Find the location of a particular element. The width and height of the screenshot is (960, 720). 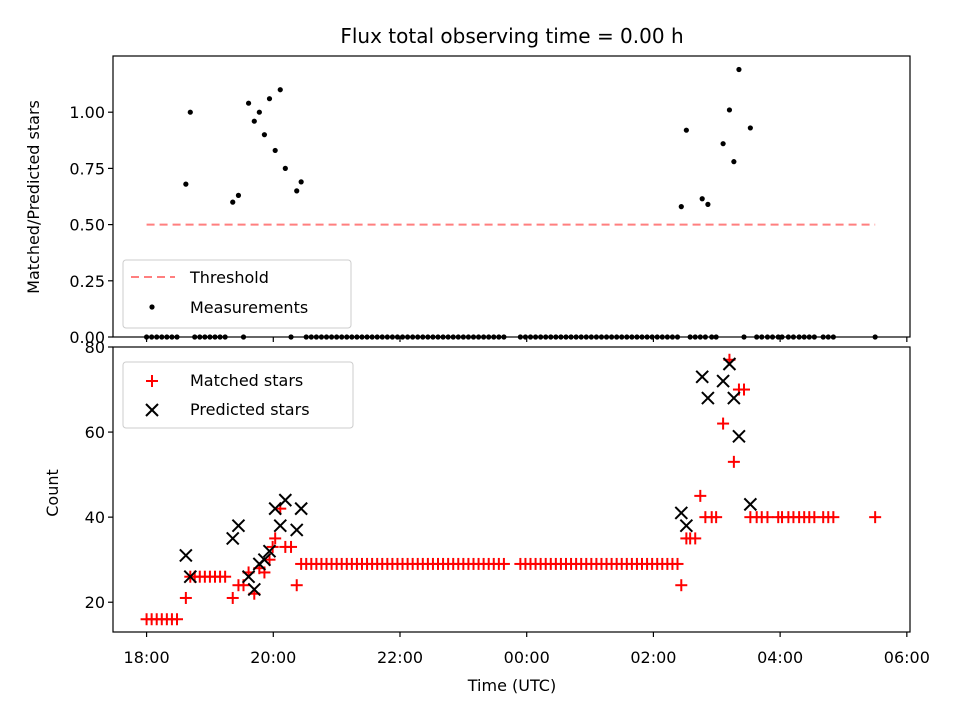

bottom-y-label: Count is located at coordinates (52, 493).